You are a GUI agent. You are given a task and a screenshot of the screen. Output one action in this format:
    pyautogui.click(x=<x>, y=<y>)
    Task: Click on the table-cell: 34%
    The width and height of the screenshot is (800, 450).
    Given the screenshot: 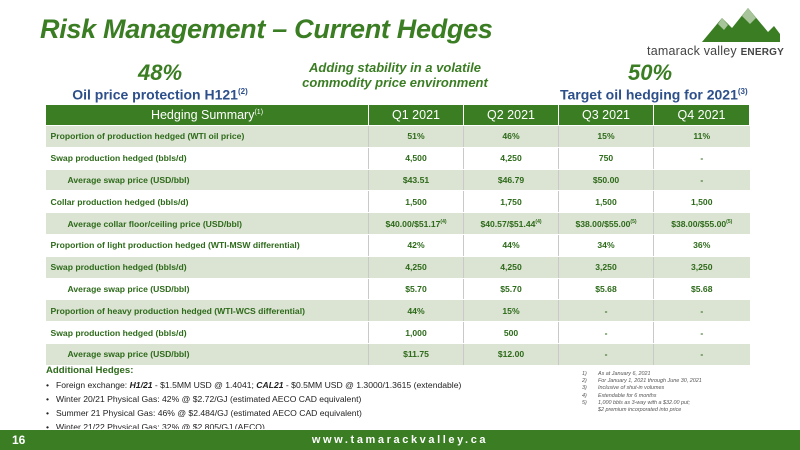 What is the action you would take?
    pyautogui.click(x=606, y=245)
    